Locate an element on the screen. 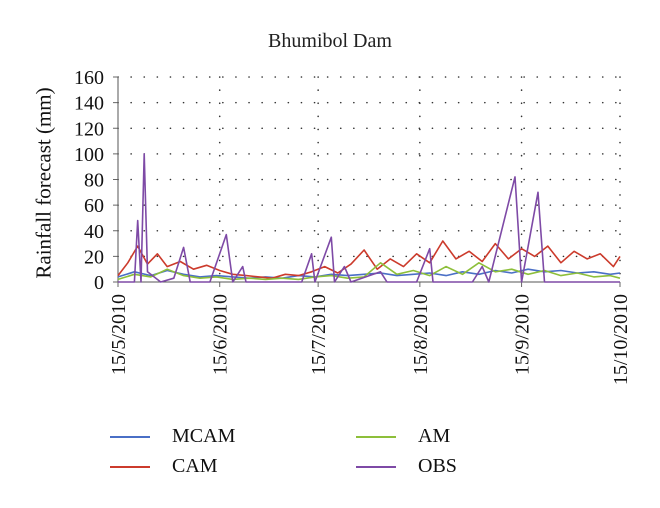 The height and width of the screenshot is (508, 660). legend-swatch-obs is located at coordinates (376, 466).